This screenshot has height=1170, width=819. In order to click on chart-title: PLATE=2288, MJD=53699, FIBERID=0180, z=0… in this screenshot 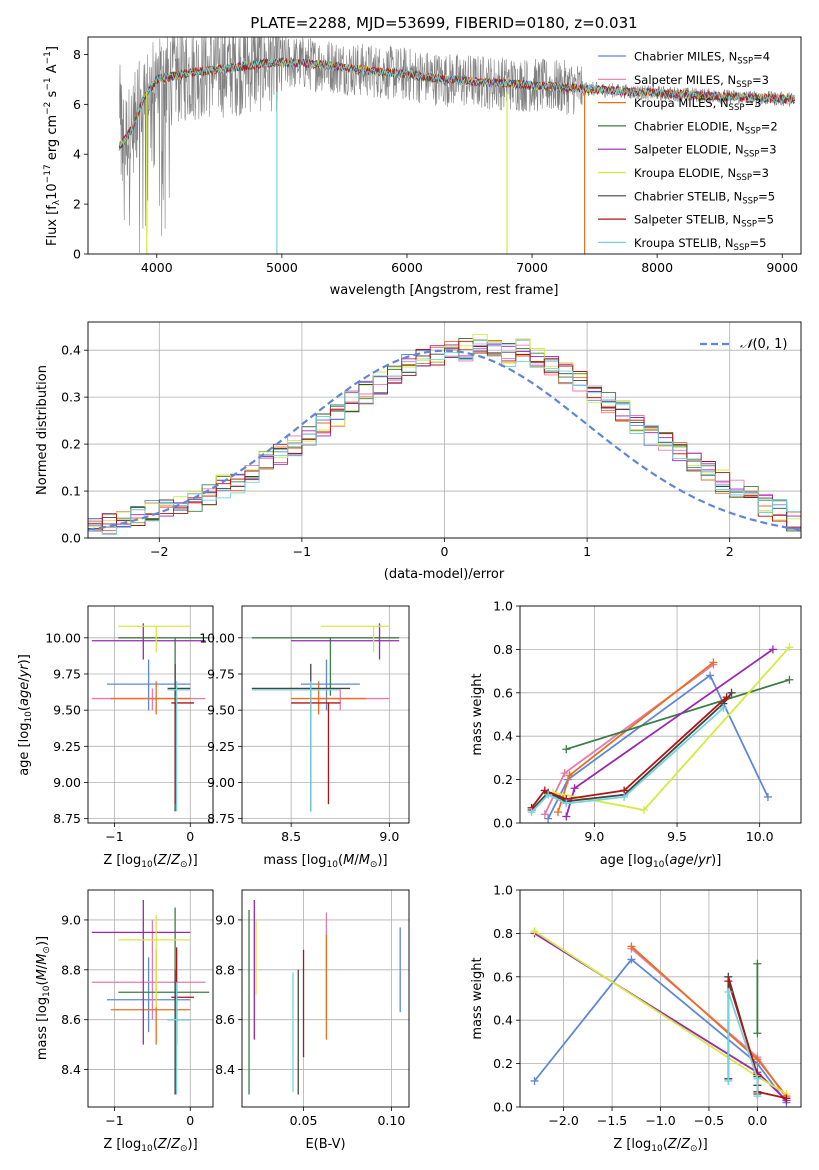, I will do `click(443, 23)`.